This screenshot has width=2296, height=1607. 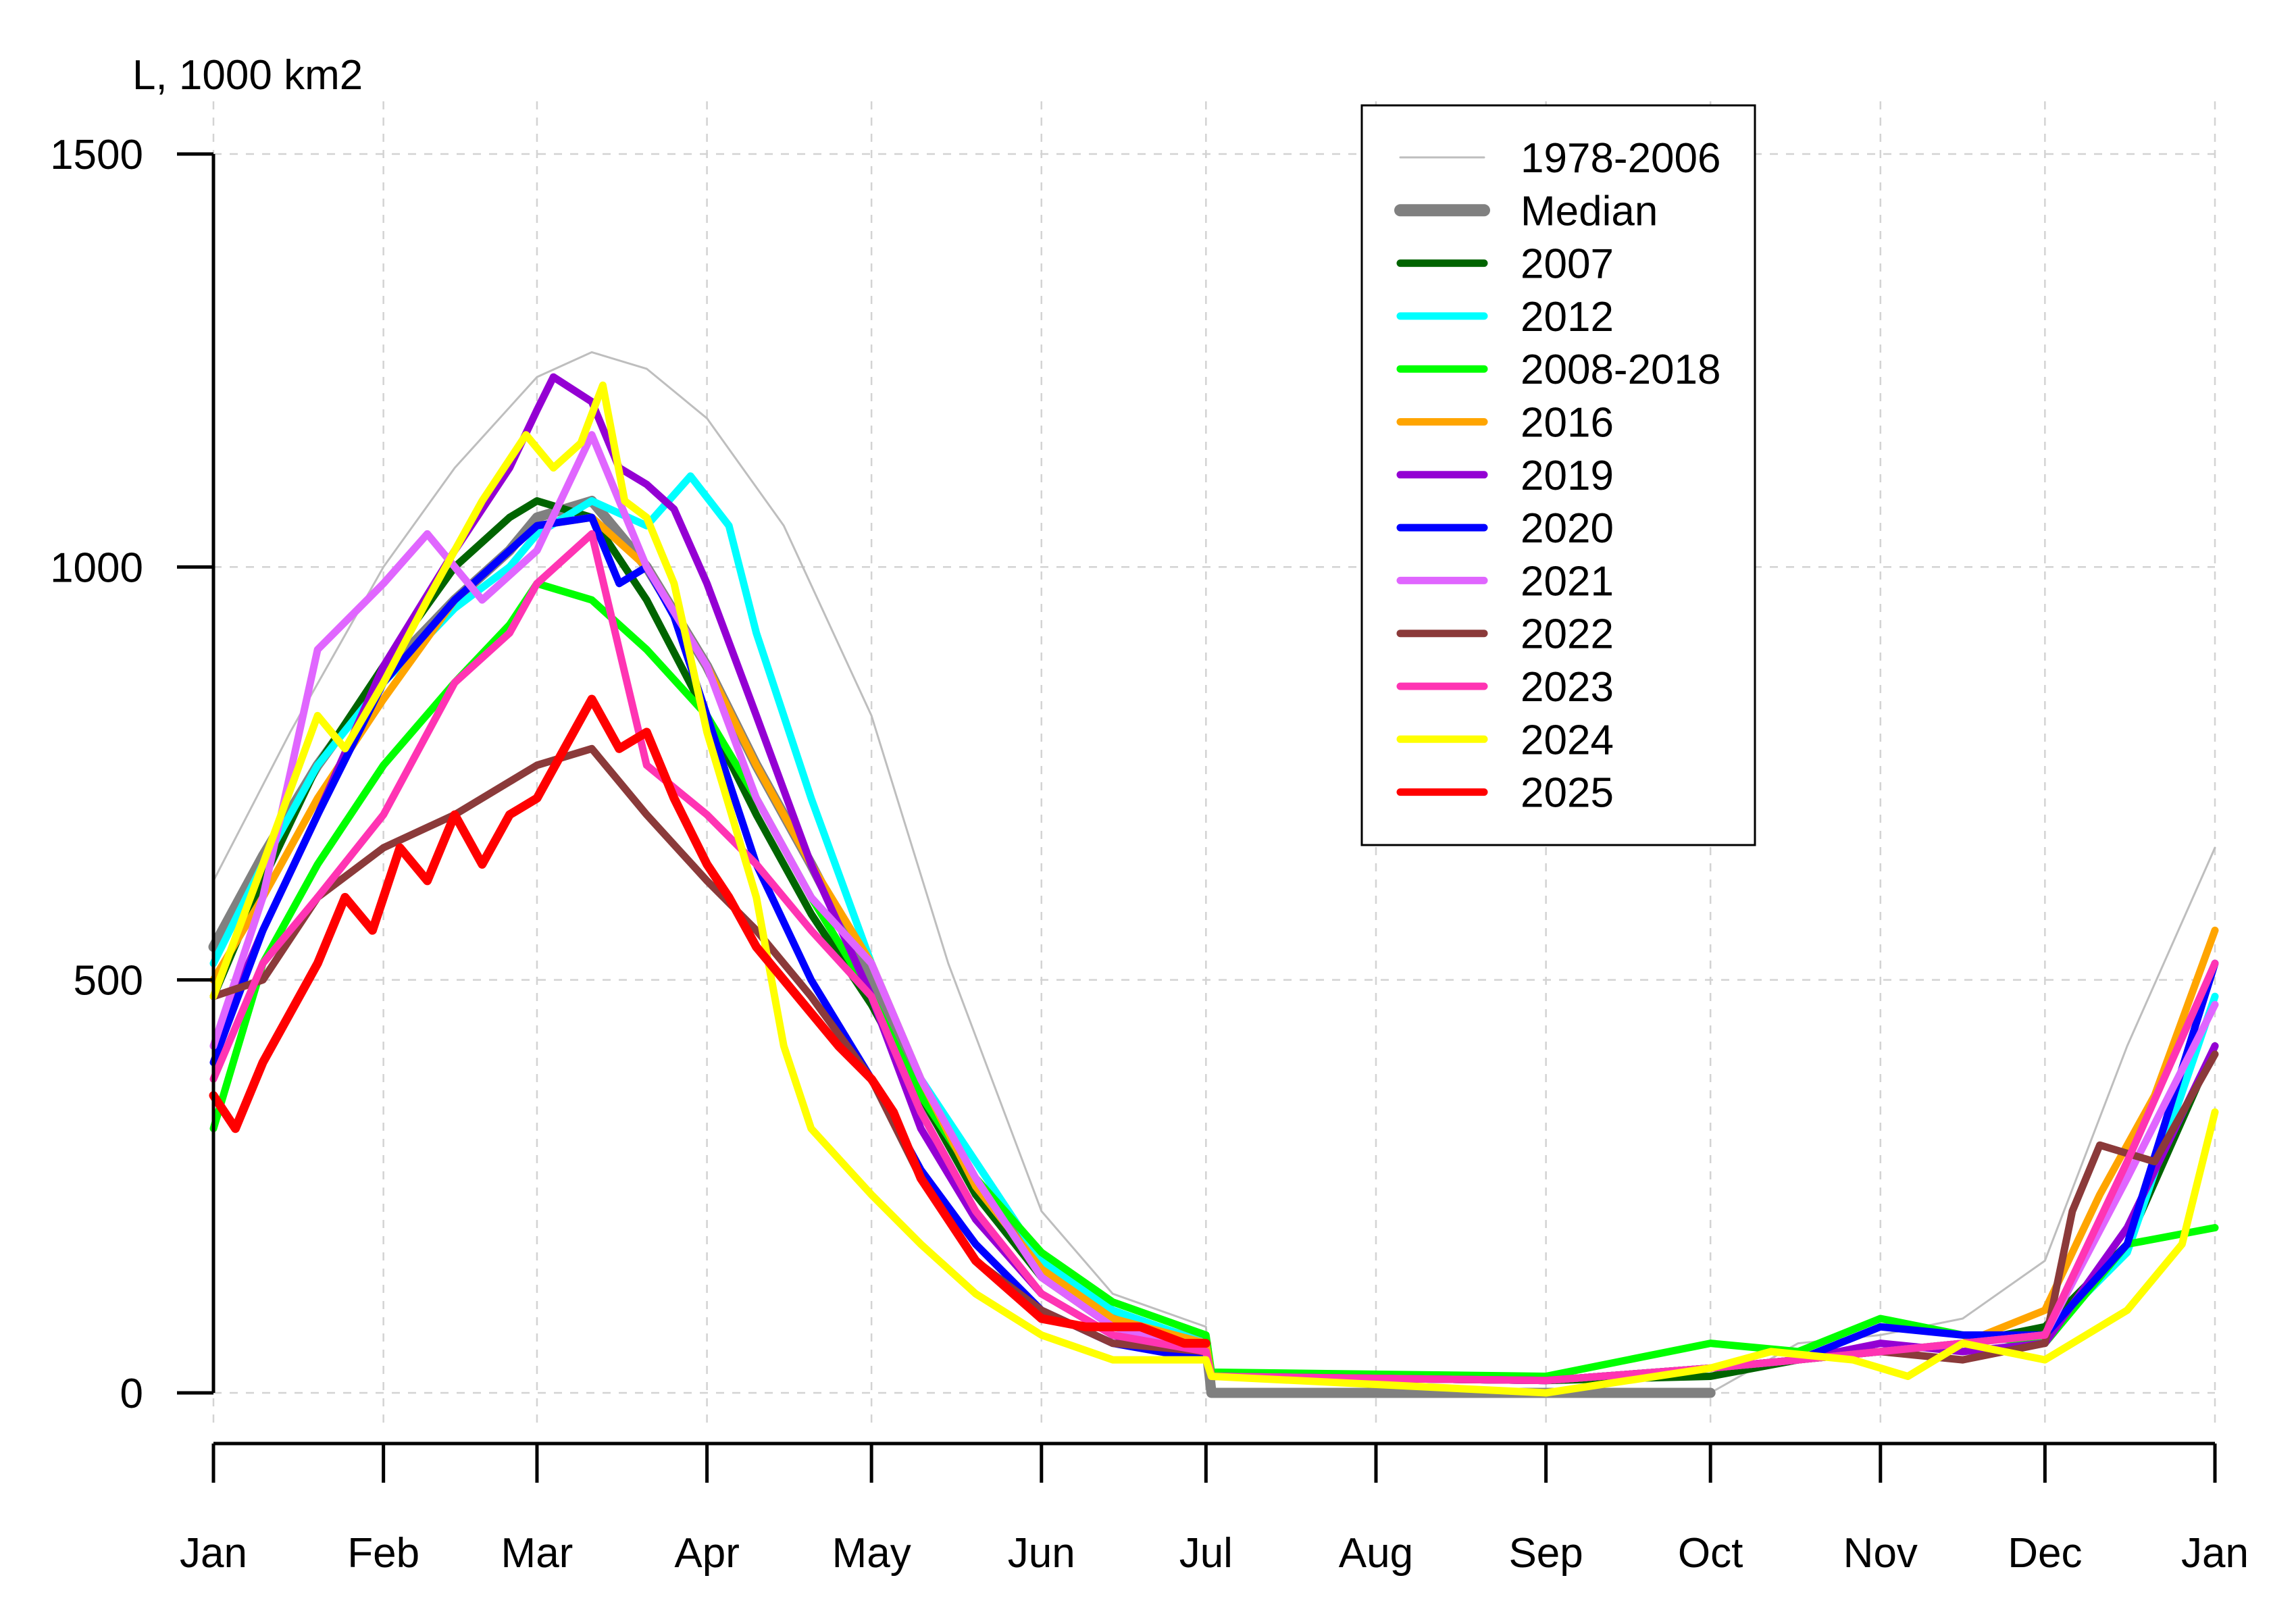 What do you see at coordinates (537, 1553) in the screenshot?
I see `x-tick-label: Mar` at bounding box center [537, 1553].